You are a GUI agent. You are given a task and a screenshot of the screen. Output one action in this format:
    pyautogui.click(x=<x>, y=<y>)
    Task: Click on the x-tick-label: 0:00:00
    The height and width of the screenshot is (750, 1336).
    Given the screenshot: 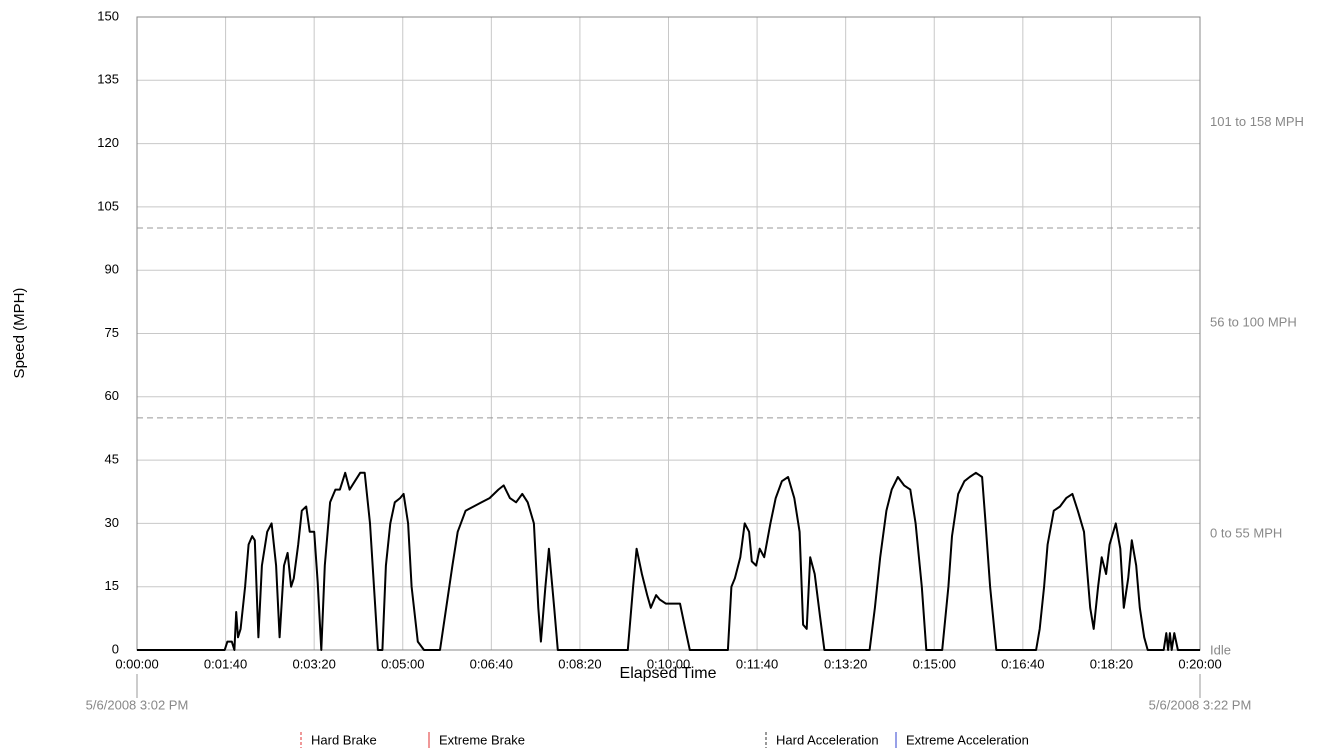 What is the action you would take?
    pyautogui.click(x=136, y=663)
    